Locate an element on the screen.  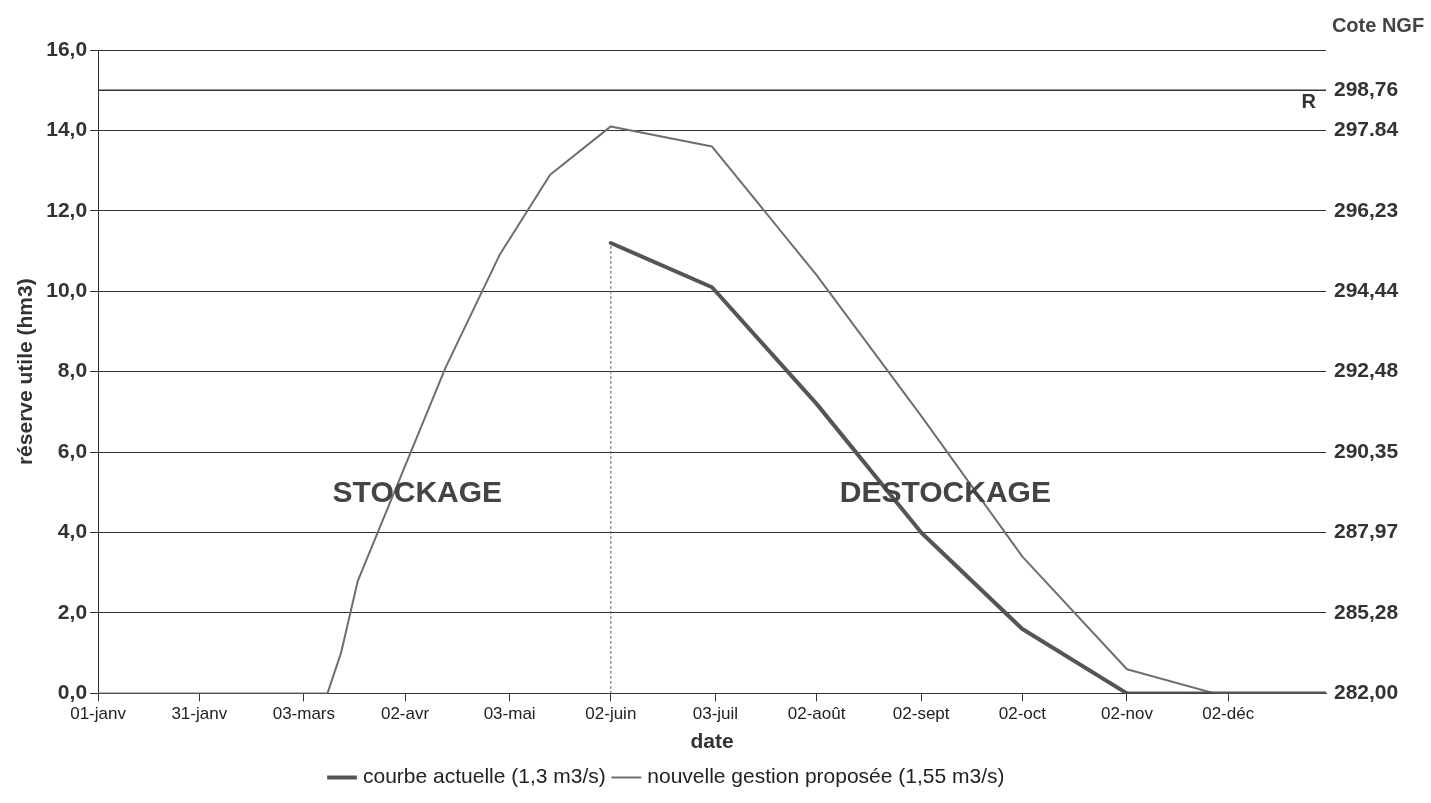
text: Cote NGF is located at coordinates (1378, 24).